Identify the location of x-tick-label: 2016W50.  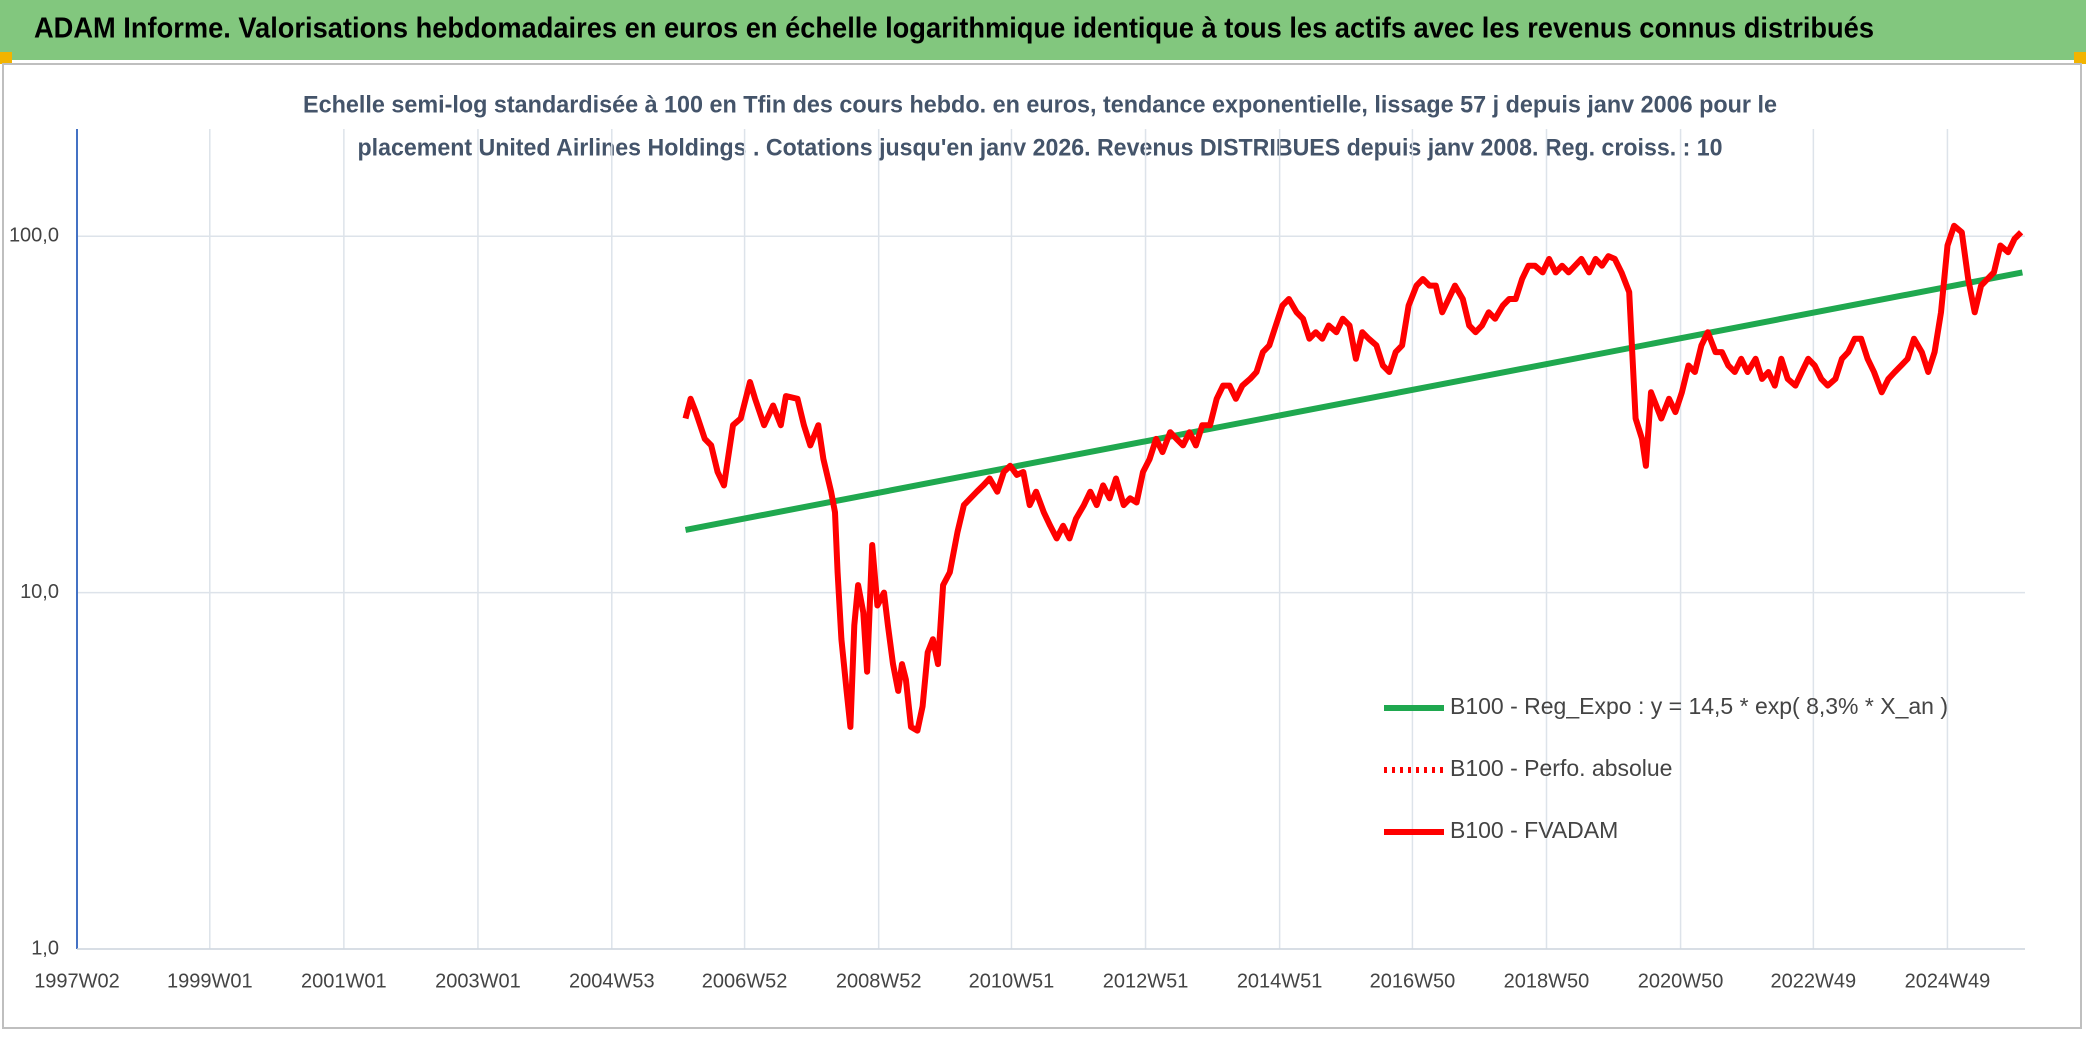
(1413, 981).